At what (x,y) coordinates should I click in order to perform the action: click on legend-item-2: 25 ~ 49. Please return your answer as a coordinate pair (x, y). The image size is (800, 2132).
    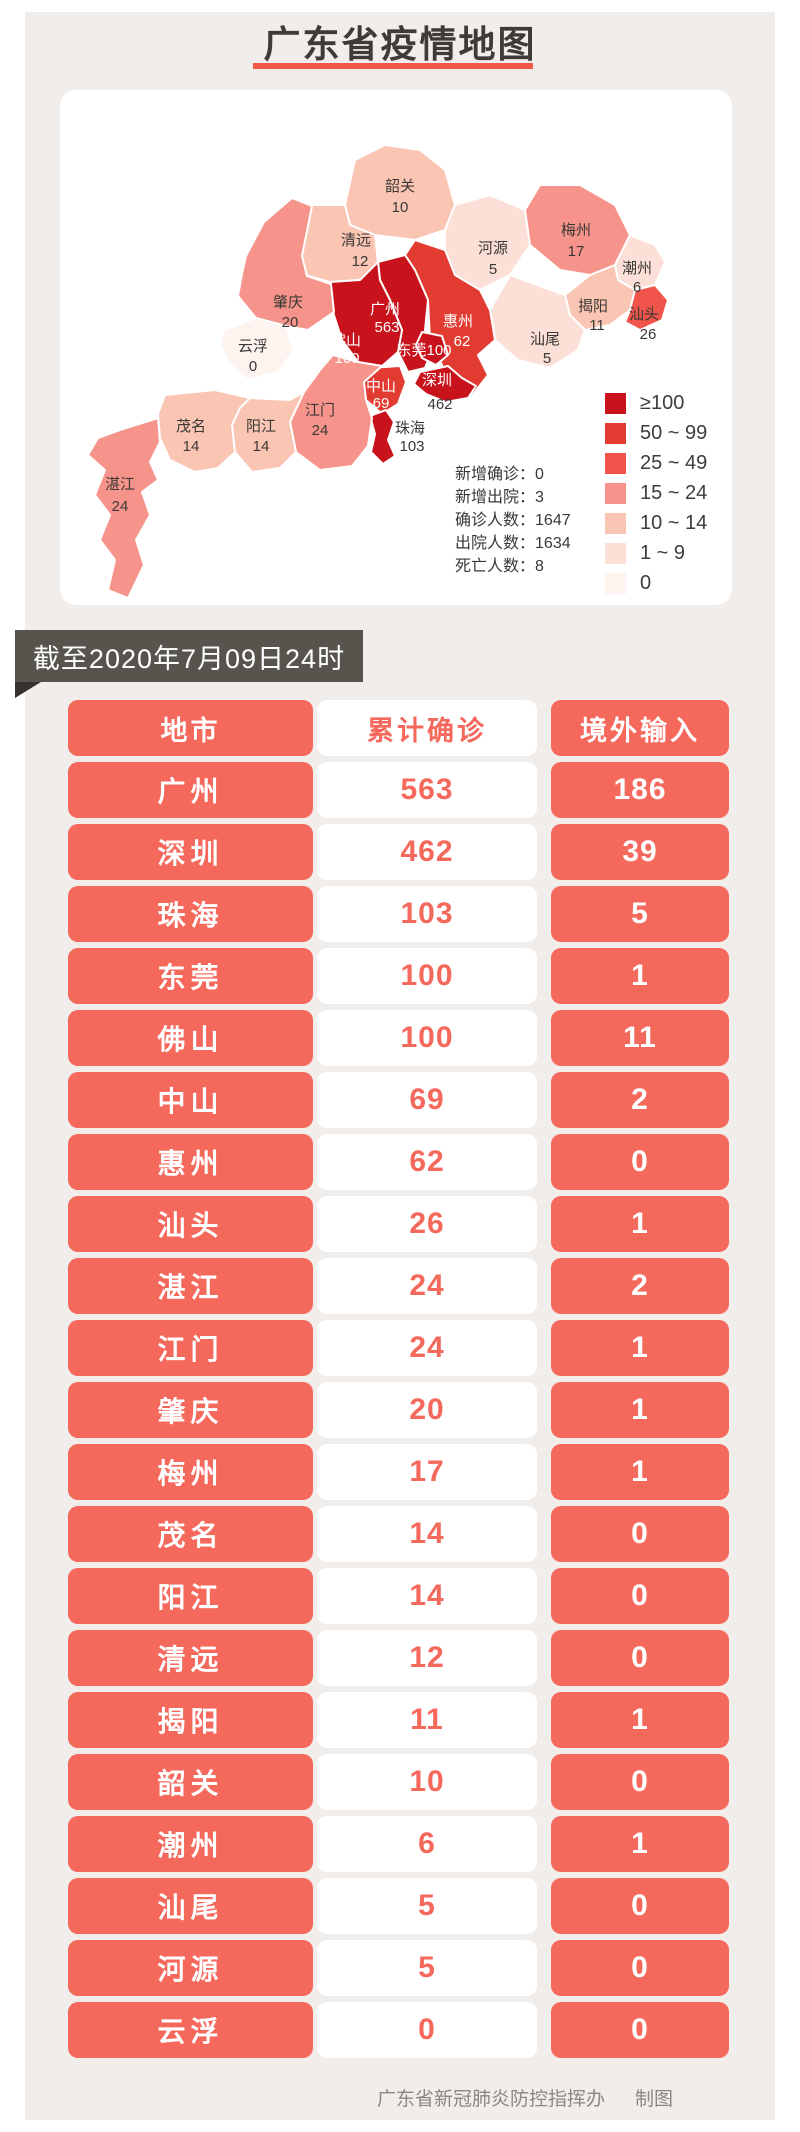
    Looking at the image, I should click on (656, 463).